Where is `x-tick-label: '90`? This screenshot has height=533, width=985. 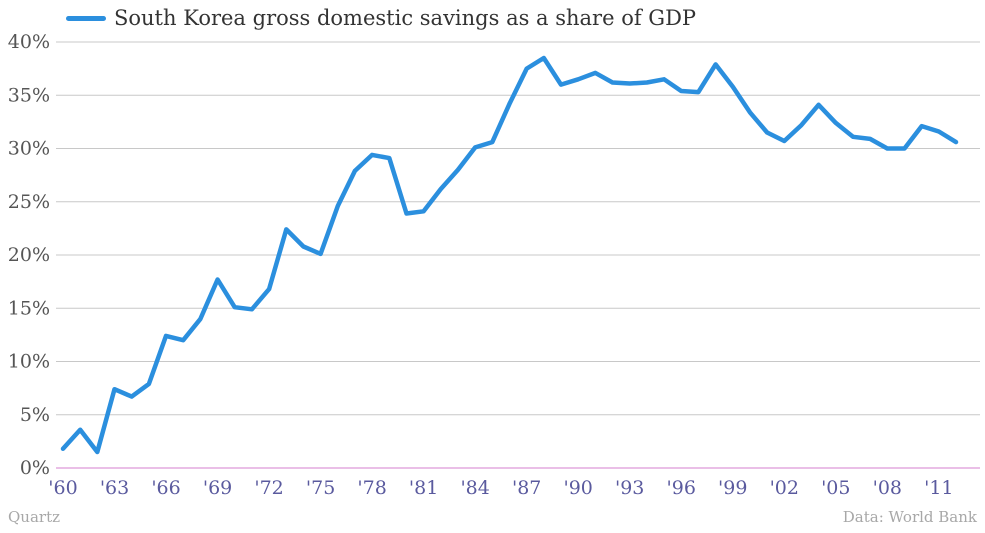 x-tick-label: '90 is located at coordinates (577, 488).